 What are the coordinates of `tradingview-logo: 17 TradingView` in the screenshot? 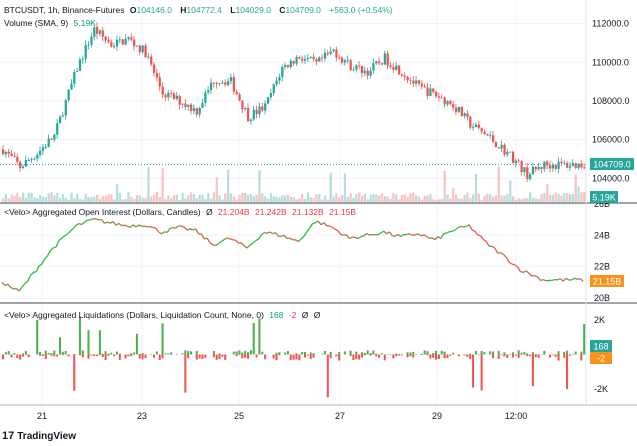 It's located at (39, 436).